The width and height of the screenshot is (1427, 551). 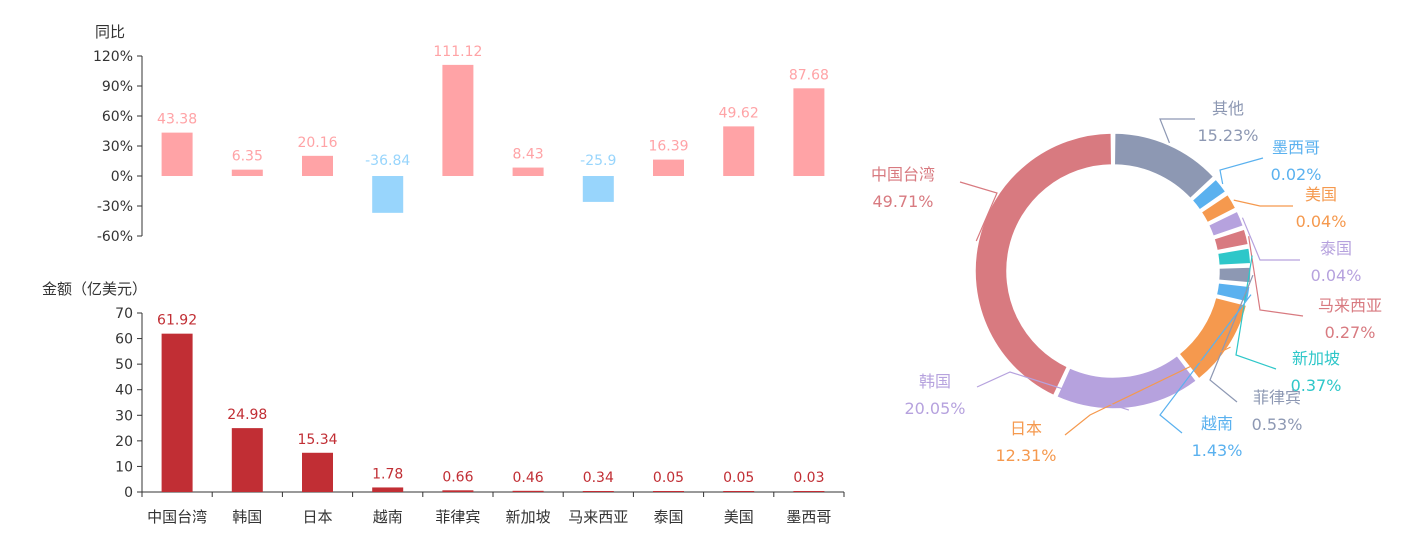 I want to click on donut-slice-percent: 1.43%, so click(x=1217, y=450).